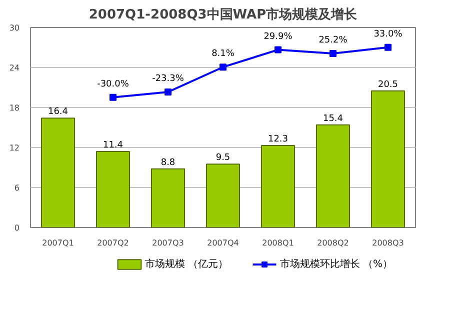 This screenshot has height=312, width=450. I want to click on x-tick-label: 2007Q4, so click(223, 243).